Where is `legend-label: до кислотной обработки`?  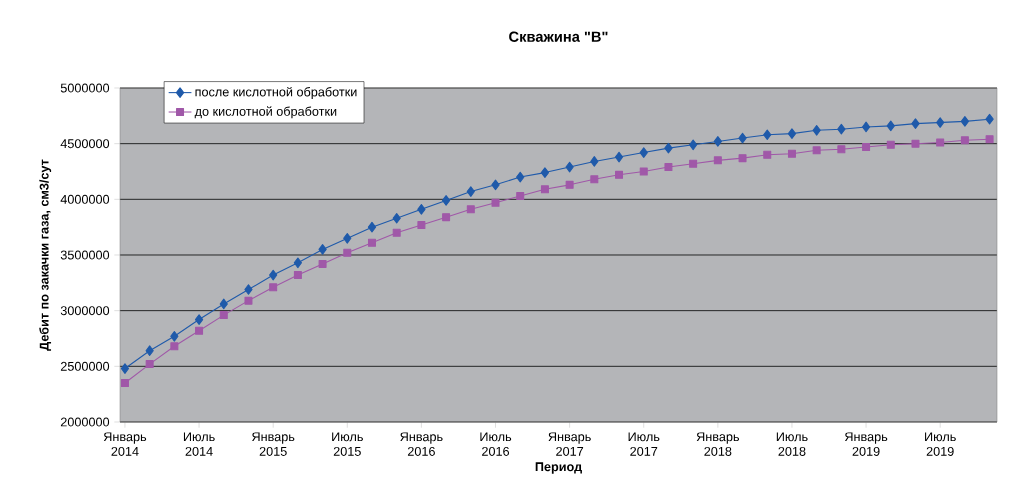 legend-label: до кислотной обработки is located at coordinates (265, 112).